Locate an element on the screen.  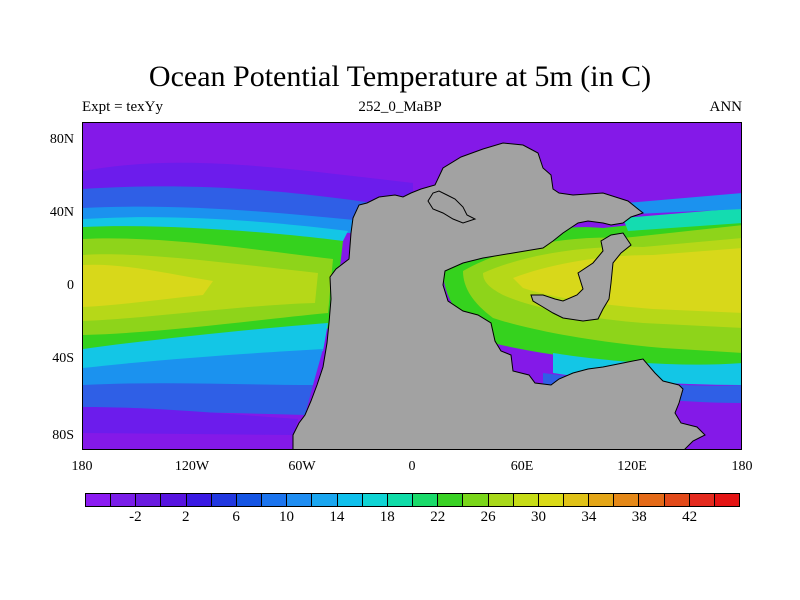
lon-label-120w: 120W is located at coordinates (192, 466).